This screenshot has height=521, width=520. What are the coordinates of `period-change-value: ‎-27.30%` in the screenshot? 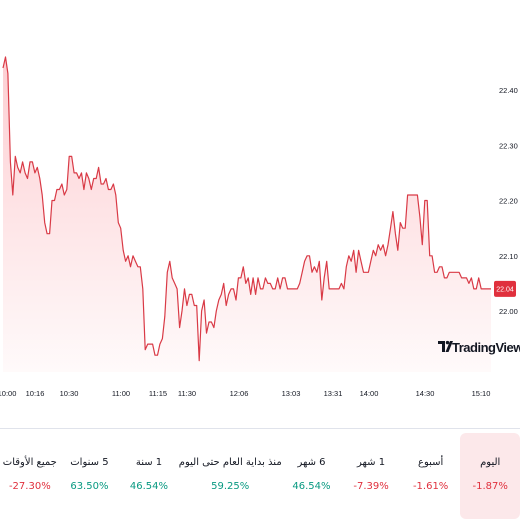 It's located at (29, 486).